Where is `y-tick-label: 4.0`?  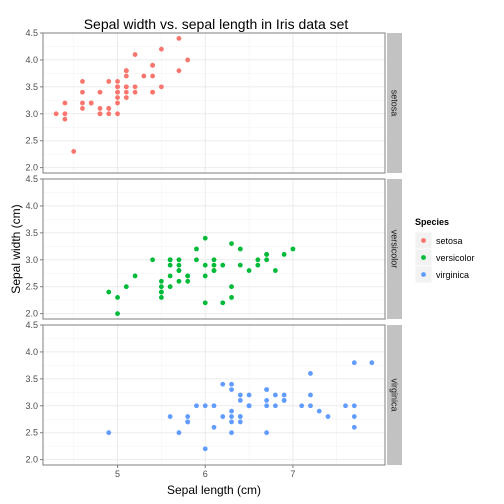 y-tick-label: 4.0 is located at coordinates (31, 352).